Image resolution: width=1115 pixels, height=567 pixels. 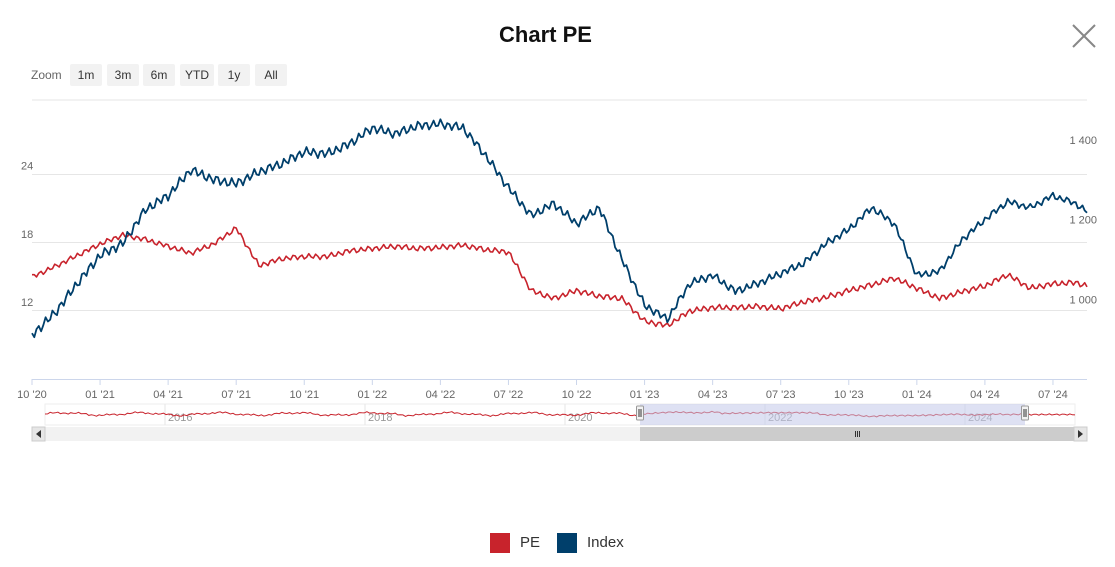 I want to click on close-button, so click(x=1084, y=36).